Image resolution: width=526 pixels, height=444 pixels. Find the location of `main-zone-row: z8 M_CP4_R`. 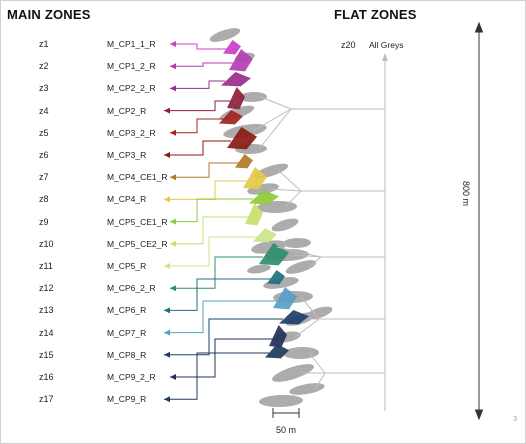

main-zone-row: z8 M_CP4_R is located at coordinates (111, 200).